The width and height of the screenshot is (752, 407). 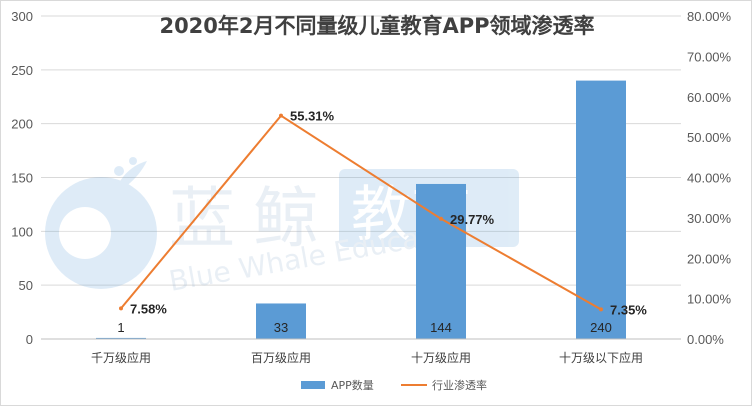 I want to click on y-left-tick-label: 100, so click(x=22, y=231).